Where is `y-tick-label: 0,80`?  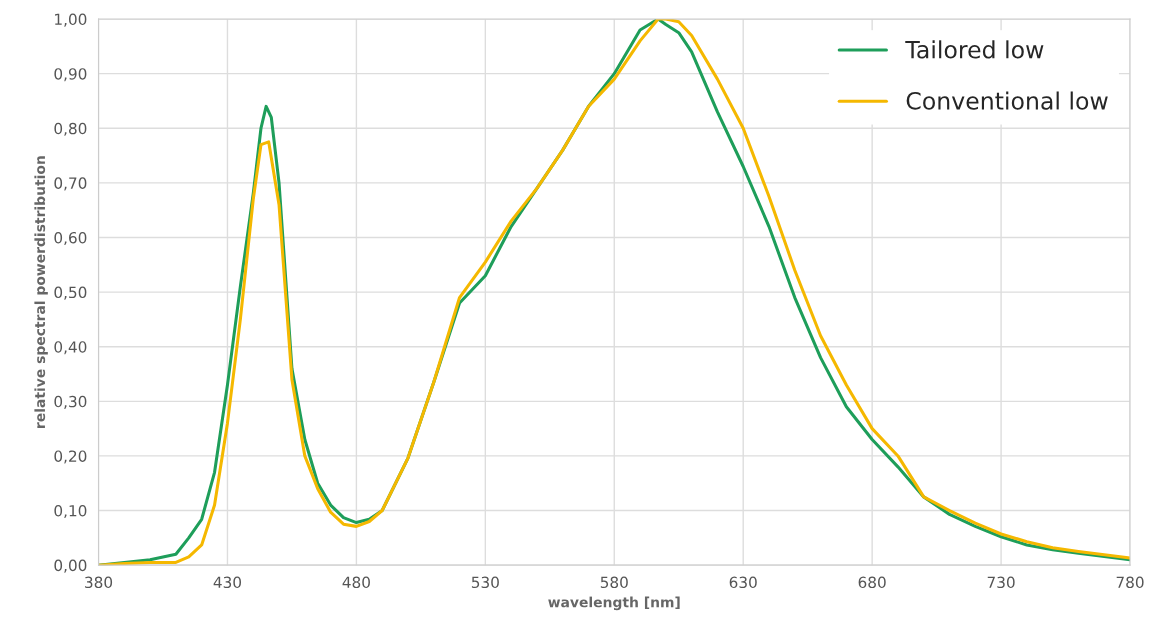 y-tick-label: 0,80 is located at coordinates (70, 129).